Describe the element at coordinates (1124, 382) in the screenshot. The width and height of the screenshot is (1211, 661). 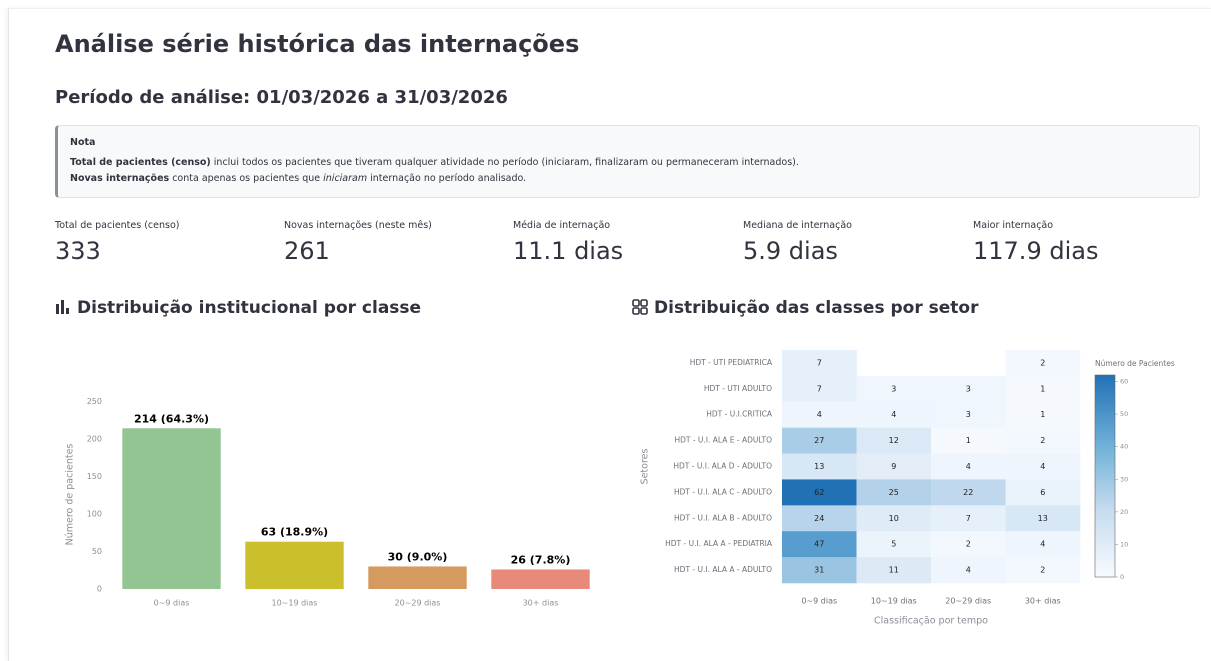
I see `colorbar-tick-label: 60` at that location.